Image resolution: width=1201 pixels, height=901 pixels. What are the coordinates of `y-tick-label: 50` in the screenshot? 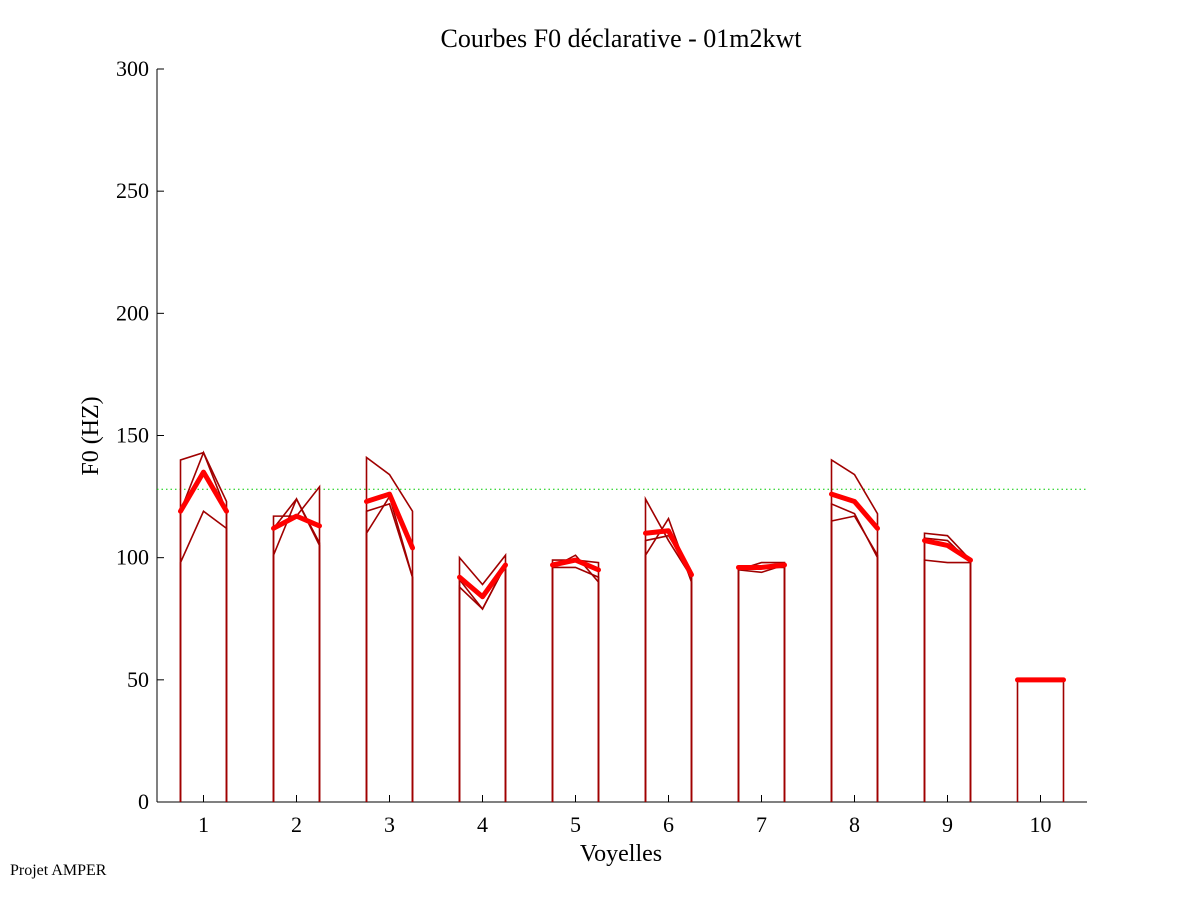 It's located at (138, 679).